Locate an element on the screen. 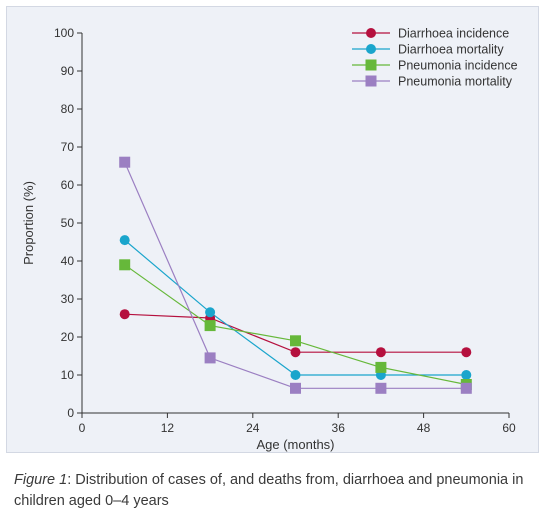  y-tick-label: 90 is located at coordinates (68, 71).